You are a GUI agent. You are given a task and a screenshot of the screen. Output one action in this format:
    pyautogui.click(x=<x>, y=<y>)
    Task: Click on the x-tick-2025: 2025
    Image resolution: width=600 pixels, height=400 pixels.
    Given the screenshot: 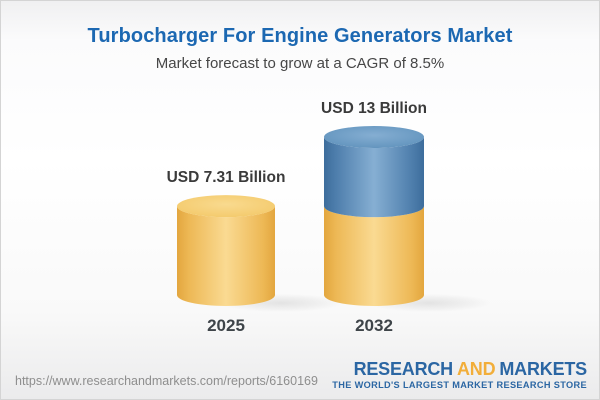 What is the action you would take?
    pyautogui.click(x=226, y=325)
    